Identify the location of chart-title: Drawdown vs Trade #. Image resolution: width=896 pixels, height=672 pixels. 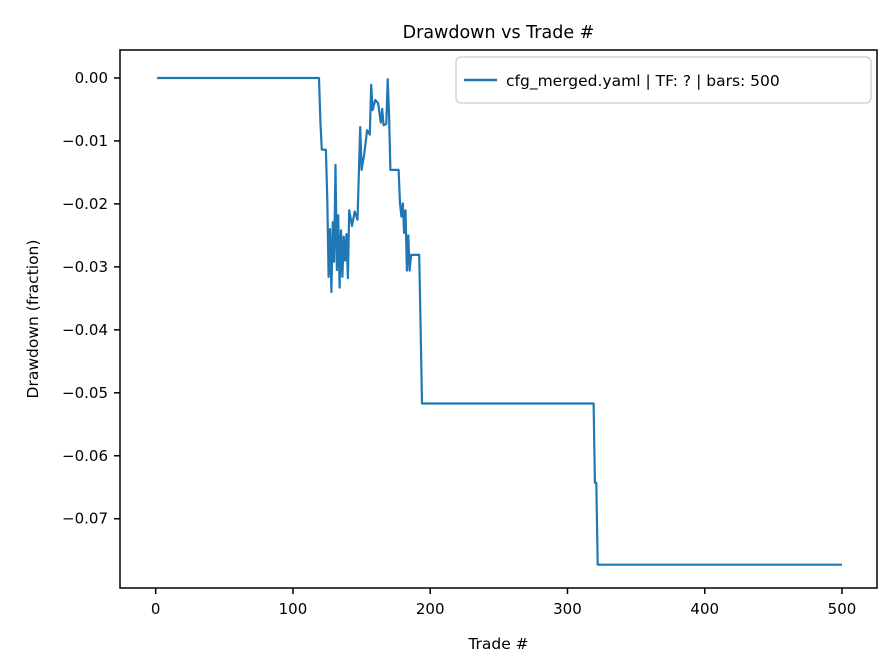
(499, 33).